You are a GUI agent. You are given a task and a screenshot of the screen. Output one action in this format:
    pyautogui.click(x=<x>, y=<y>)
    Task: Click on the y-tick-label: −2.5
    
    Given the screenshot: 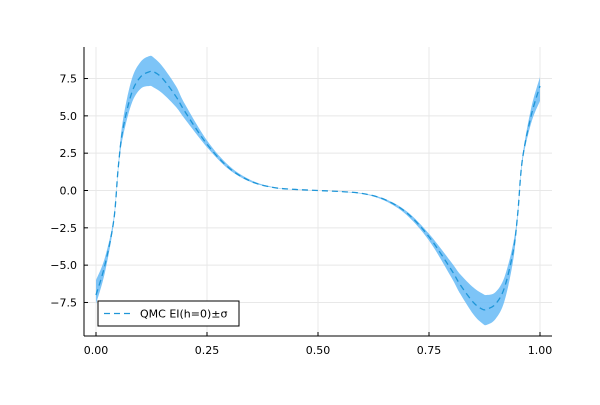 What is the action you would take?
    pyautogui.click(x=63, y=228)
    